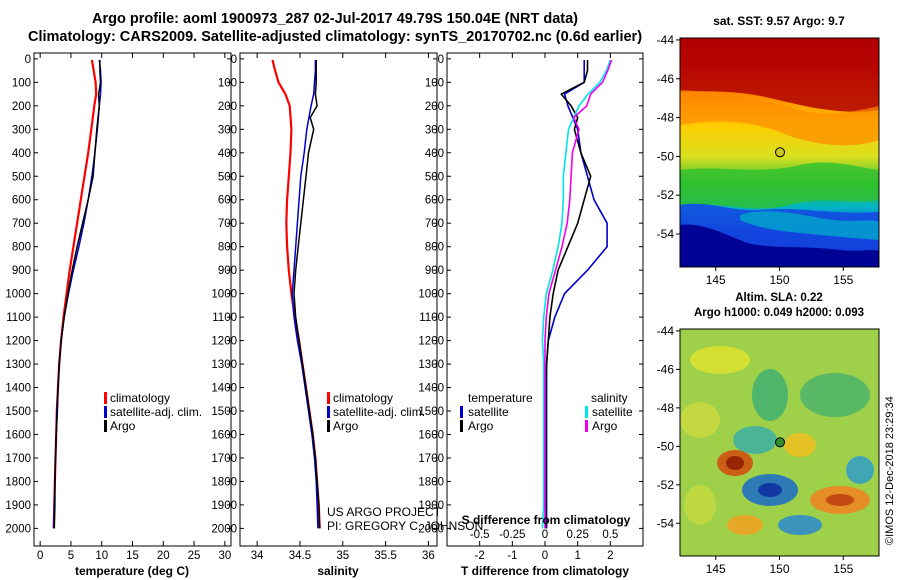  What do you see at coordinates (428, 556) in the screenshot?
I see `x-tick-label: 36` at bounding box center [428, 556].